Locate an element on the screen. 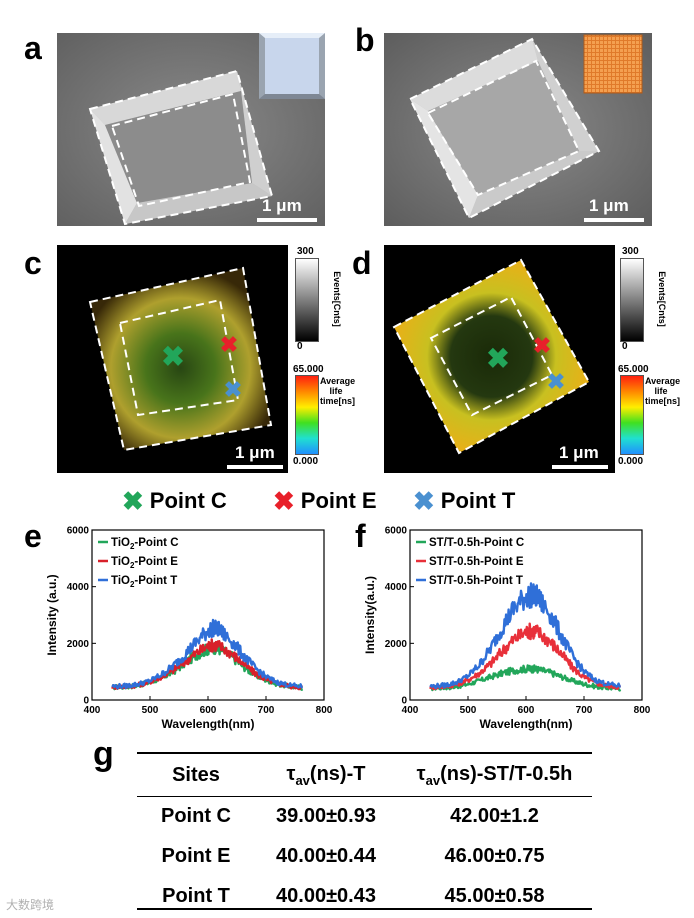 This screenshot has width=694, height=918. table-cell: Point C is located at coordinates (196, 815).